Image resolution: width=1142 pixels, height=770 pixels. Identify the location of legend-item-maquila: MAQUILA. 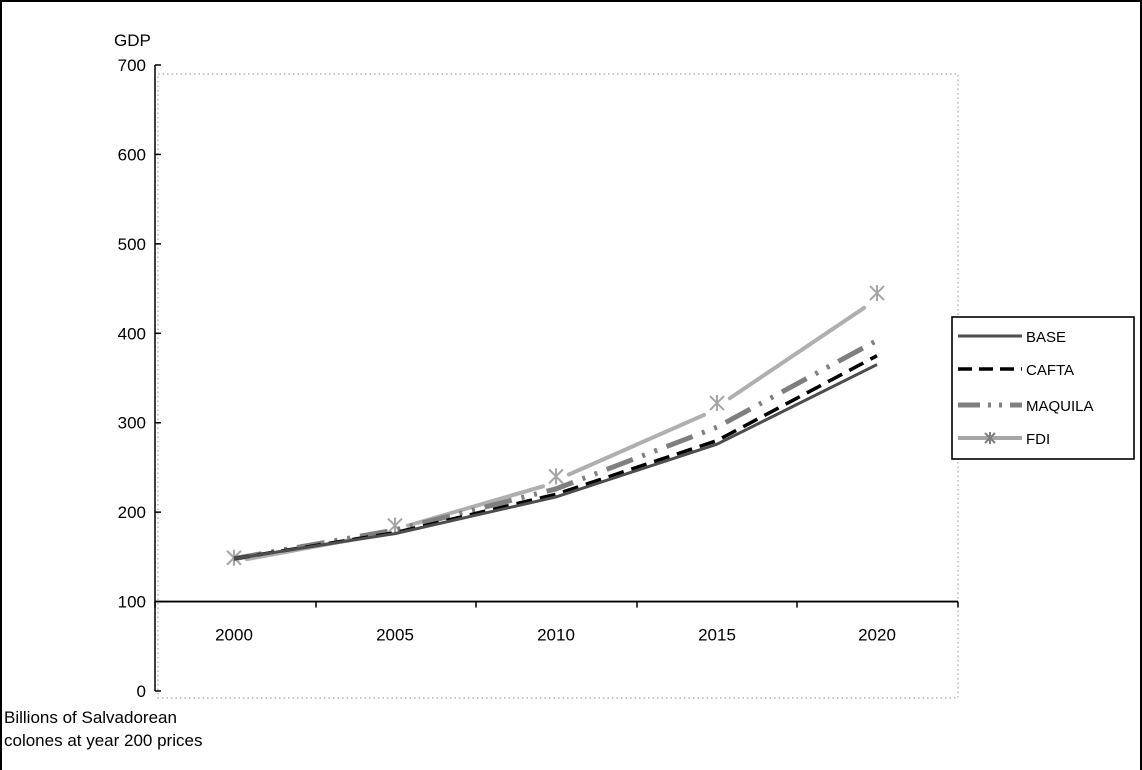
(1026, 406).